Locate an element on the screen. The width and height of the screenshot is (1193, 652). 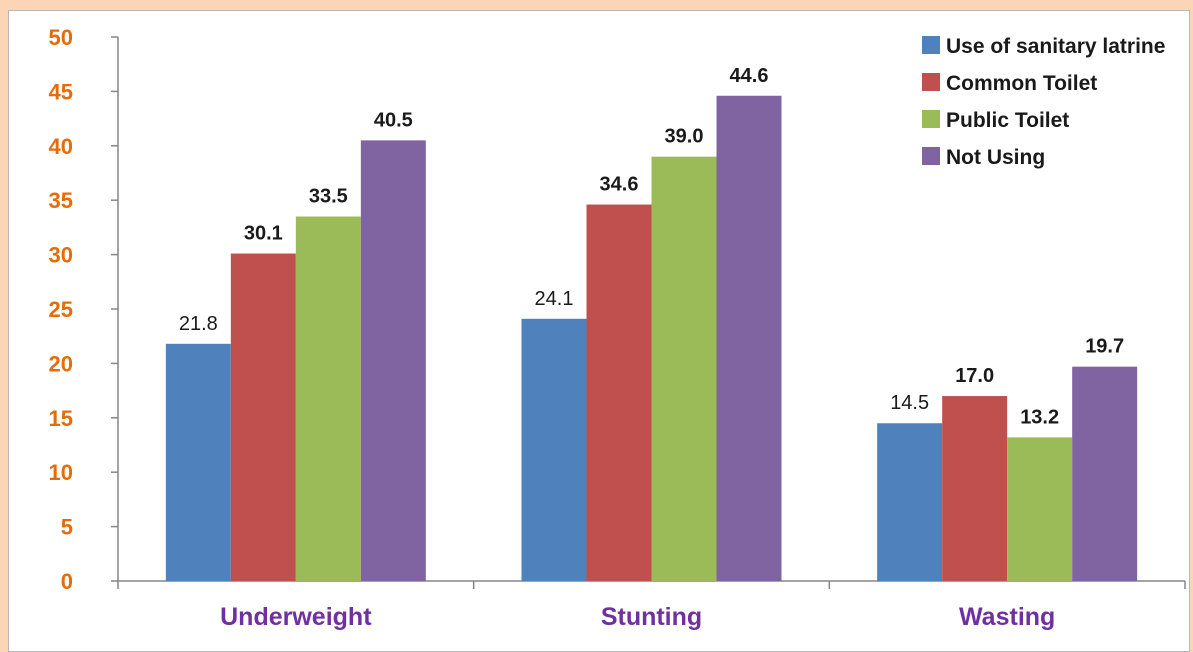
y-tick-label: 40 is located at coordinates (61, 146).